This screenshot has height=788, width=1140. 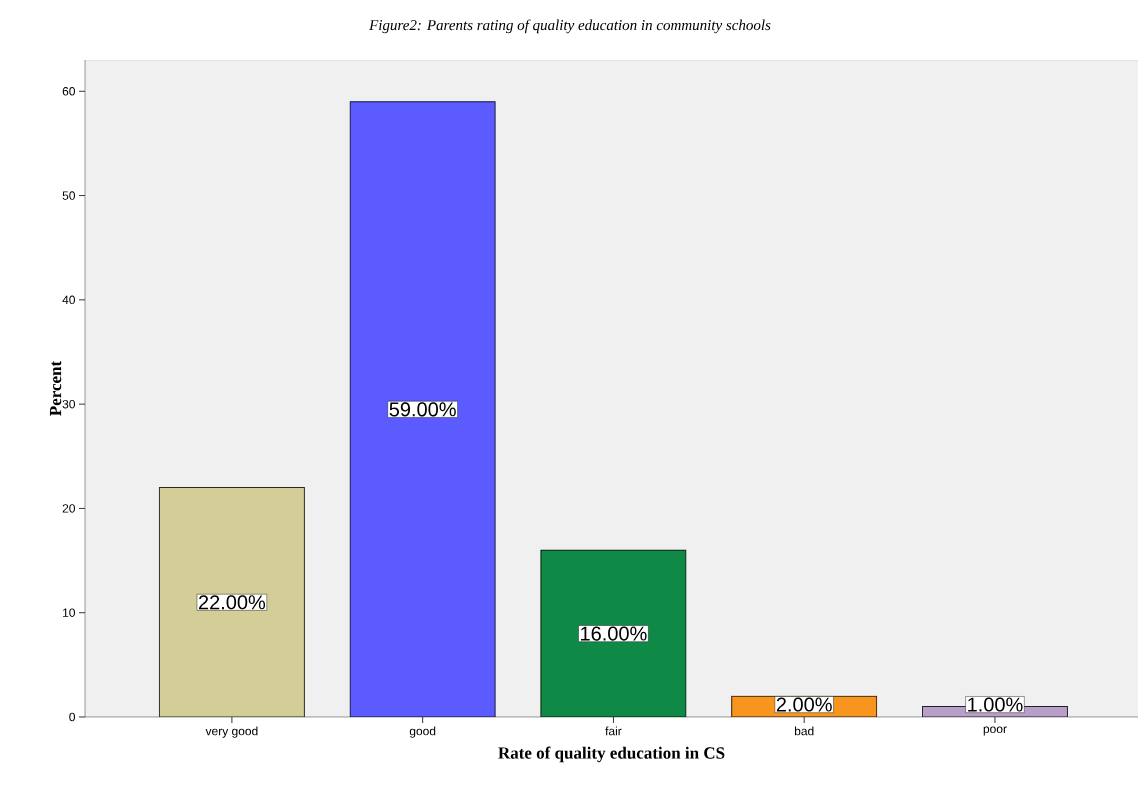 What do you see at coordinates (995, 731) in the screenshot?
I see `x-tick-label: poor` at bounding box center [995, 731].